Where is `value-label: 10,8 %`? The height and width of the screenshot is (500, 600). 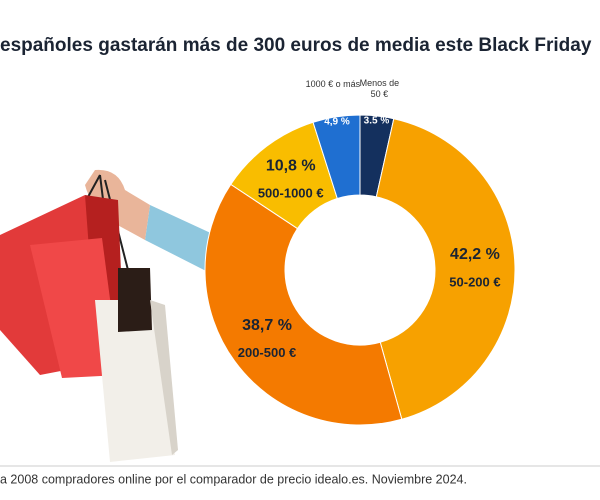
value-label: 10,8 % is located at coordinates (291, 165).